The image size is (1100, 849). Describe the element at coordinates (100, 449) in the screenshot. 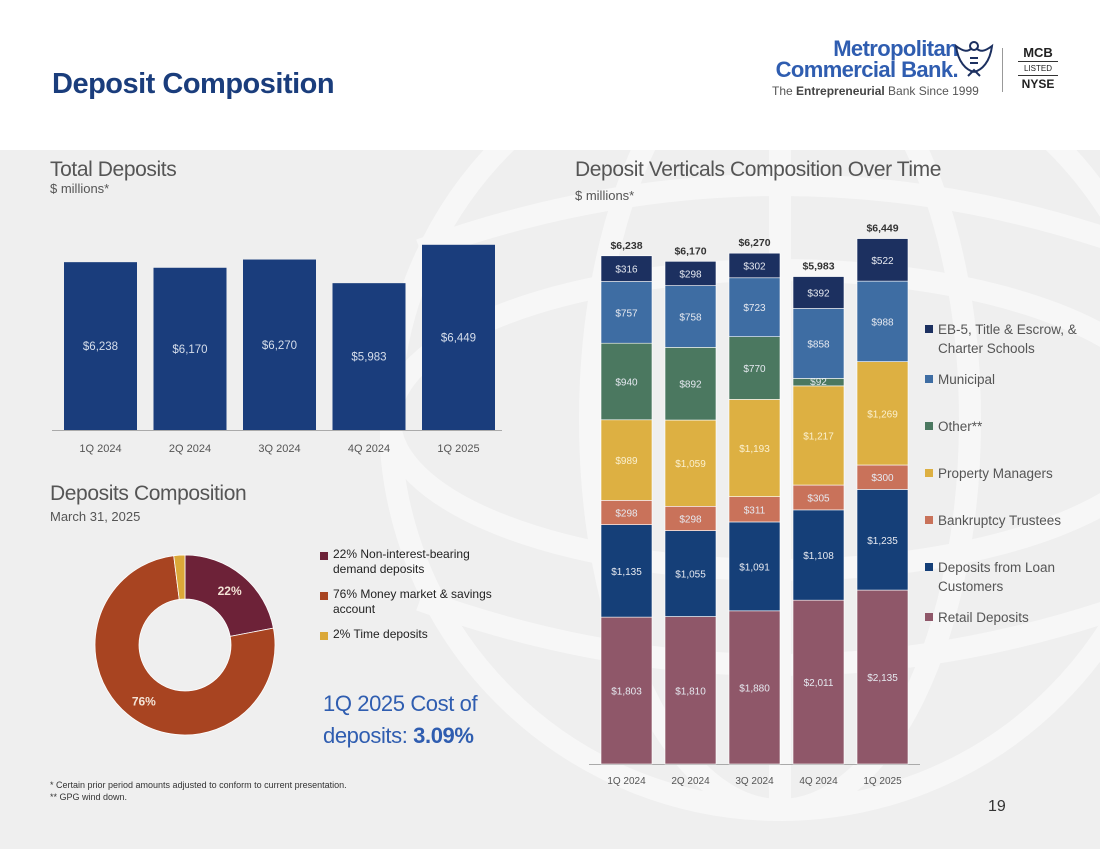

I see `total-x-tick: 1Q 2024` at that location.